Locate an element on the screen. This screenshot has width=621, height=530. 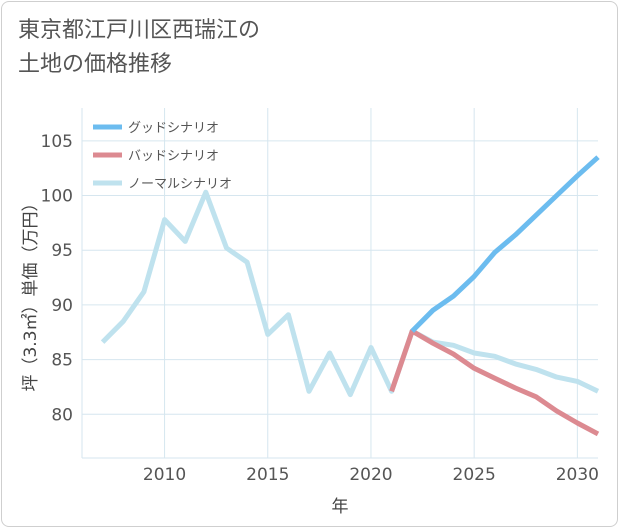
title-line-2: 土地の価格推移 is located at coordinates (95, 64).